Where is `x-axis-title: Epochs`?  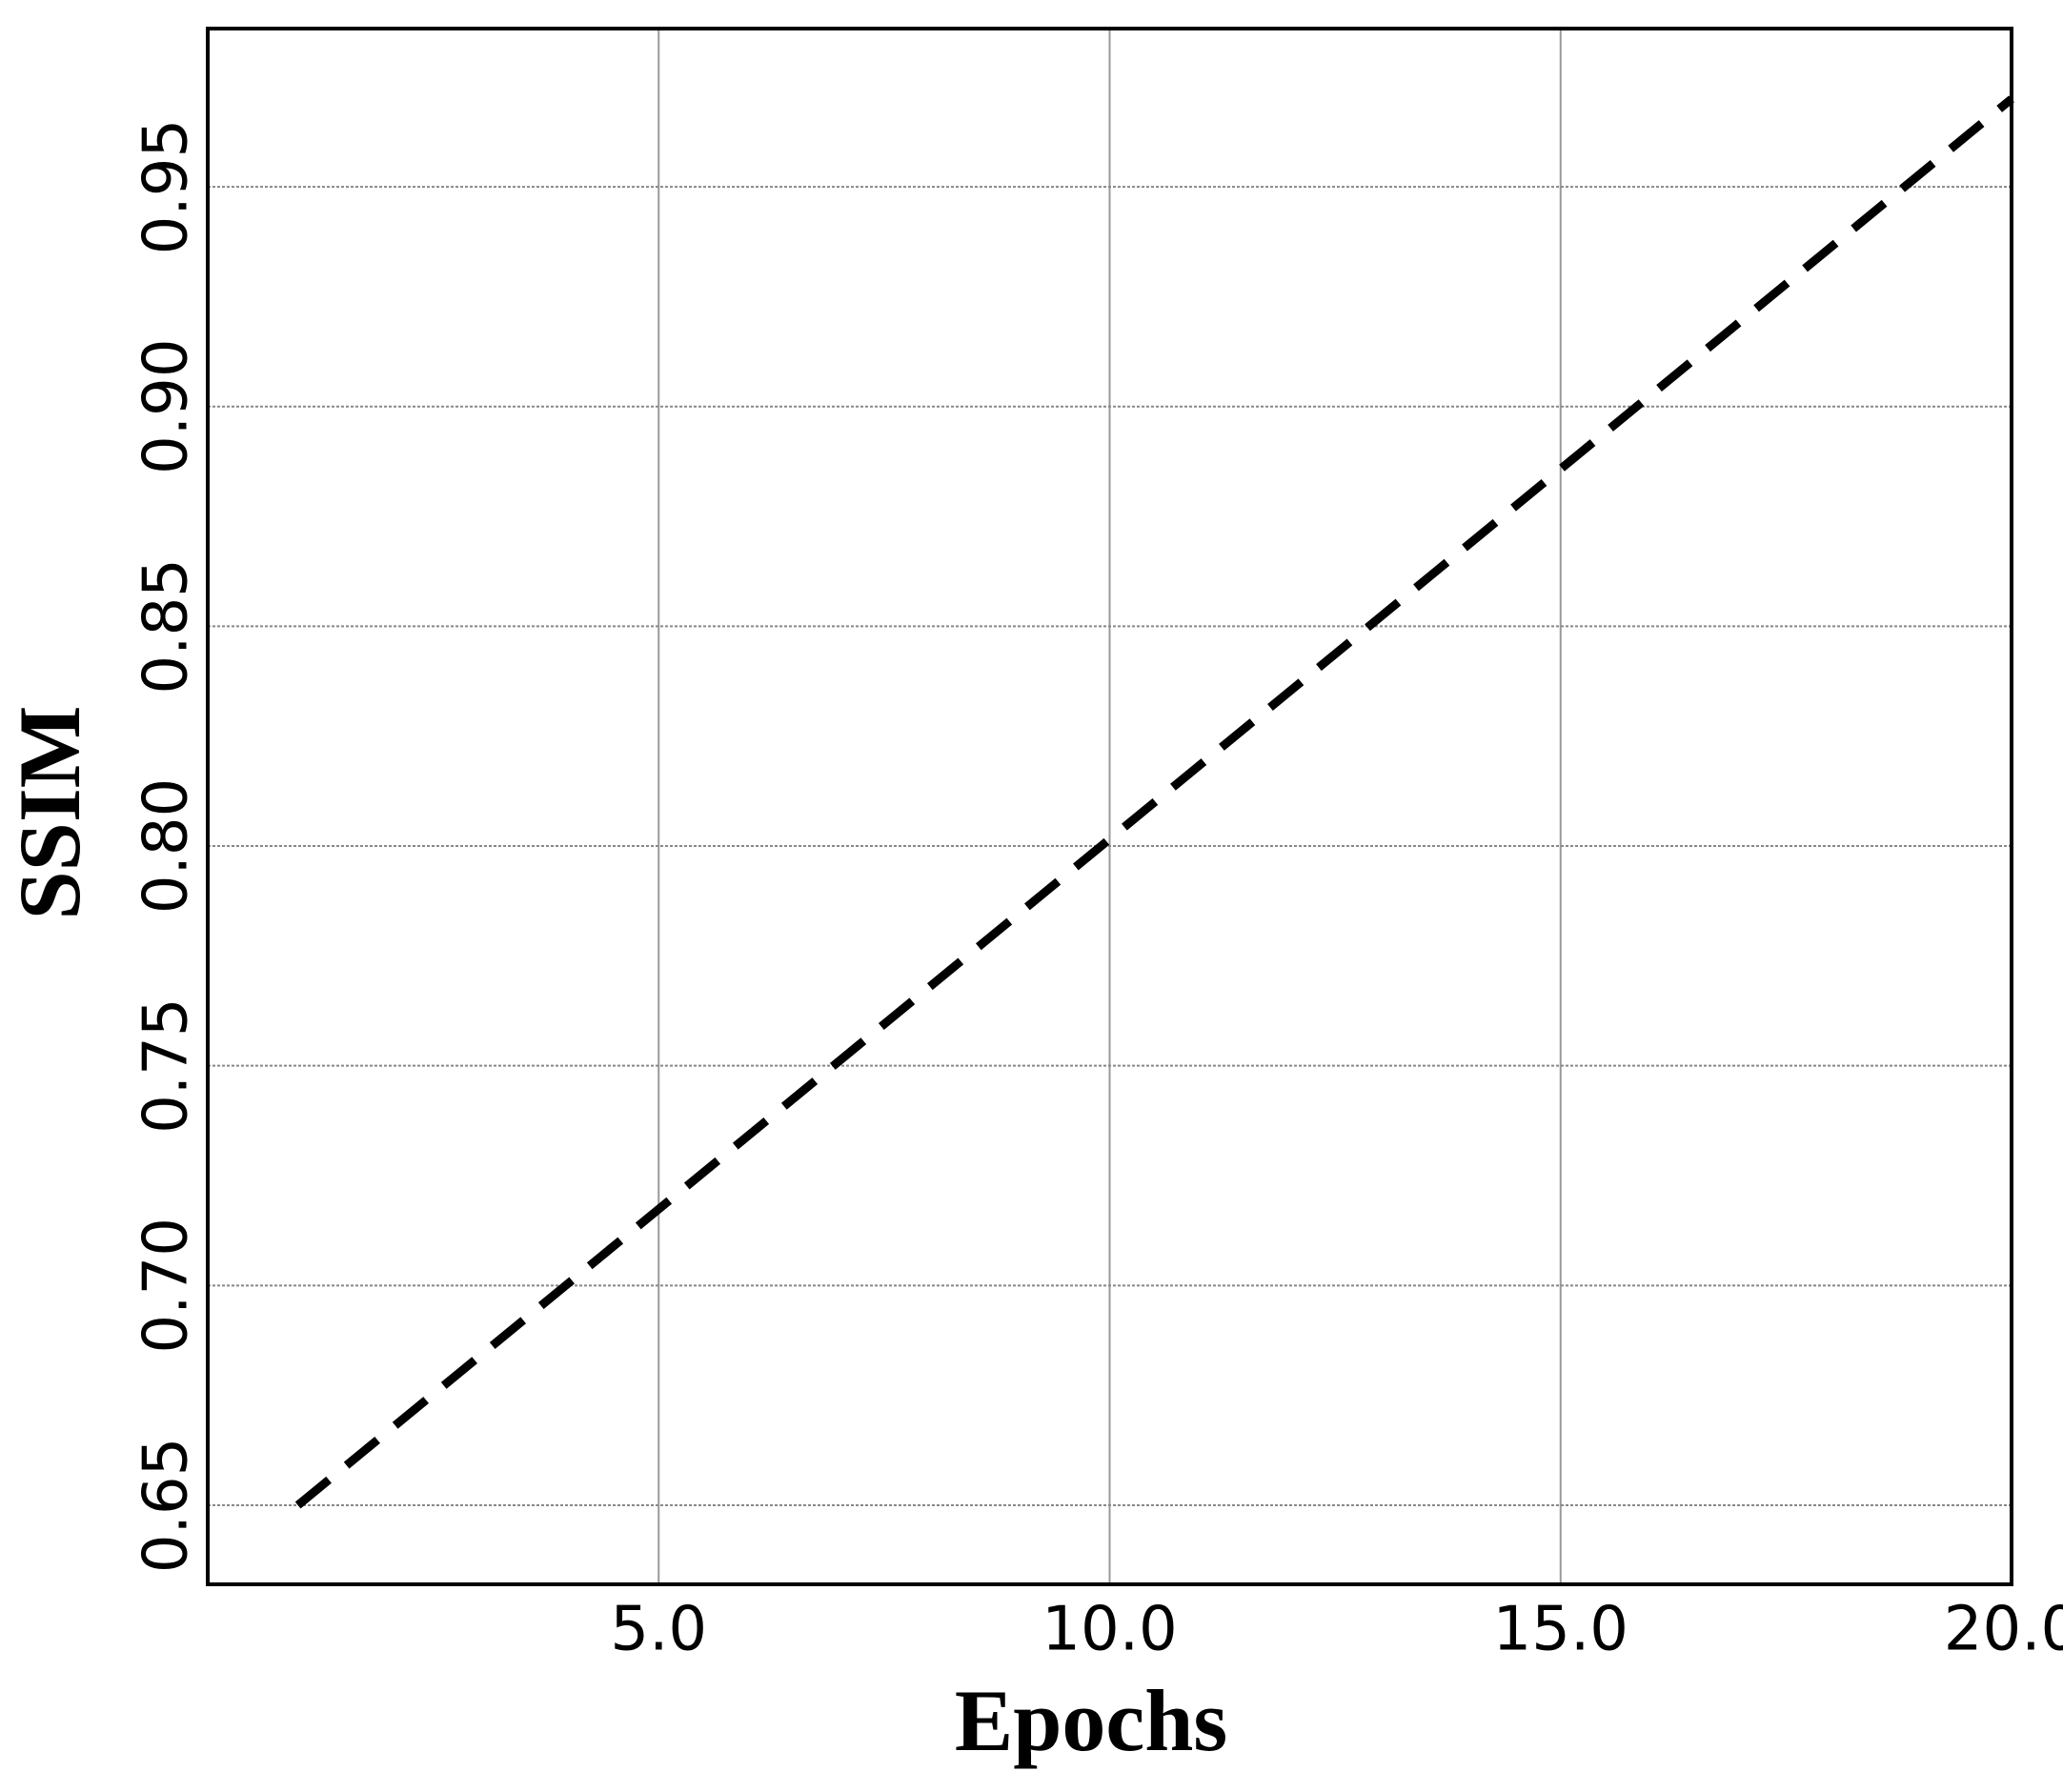
x-axis-title: Epochs is located at coordinates (1091, 1720).